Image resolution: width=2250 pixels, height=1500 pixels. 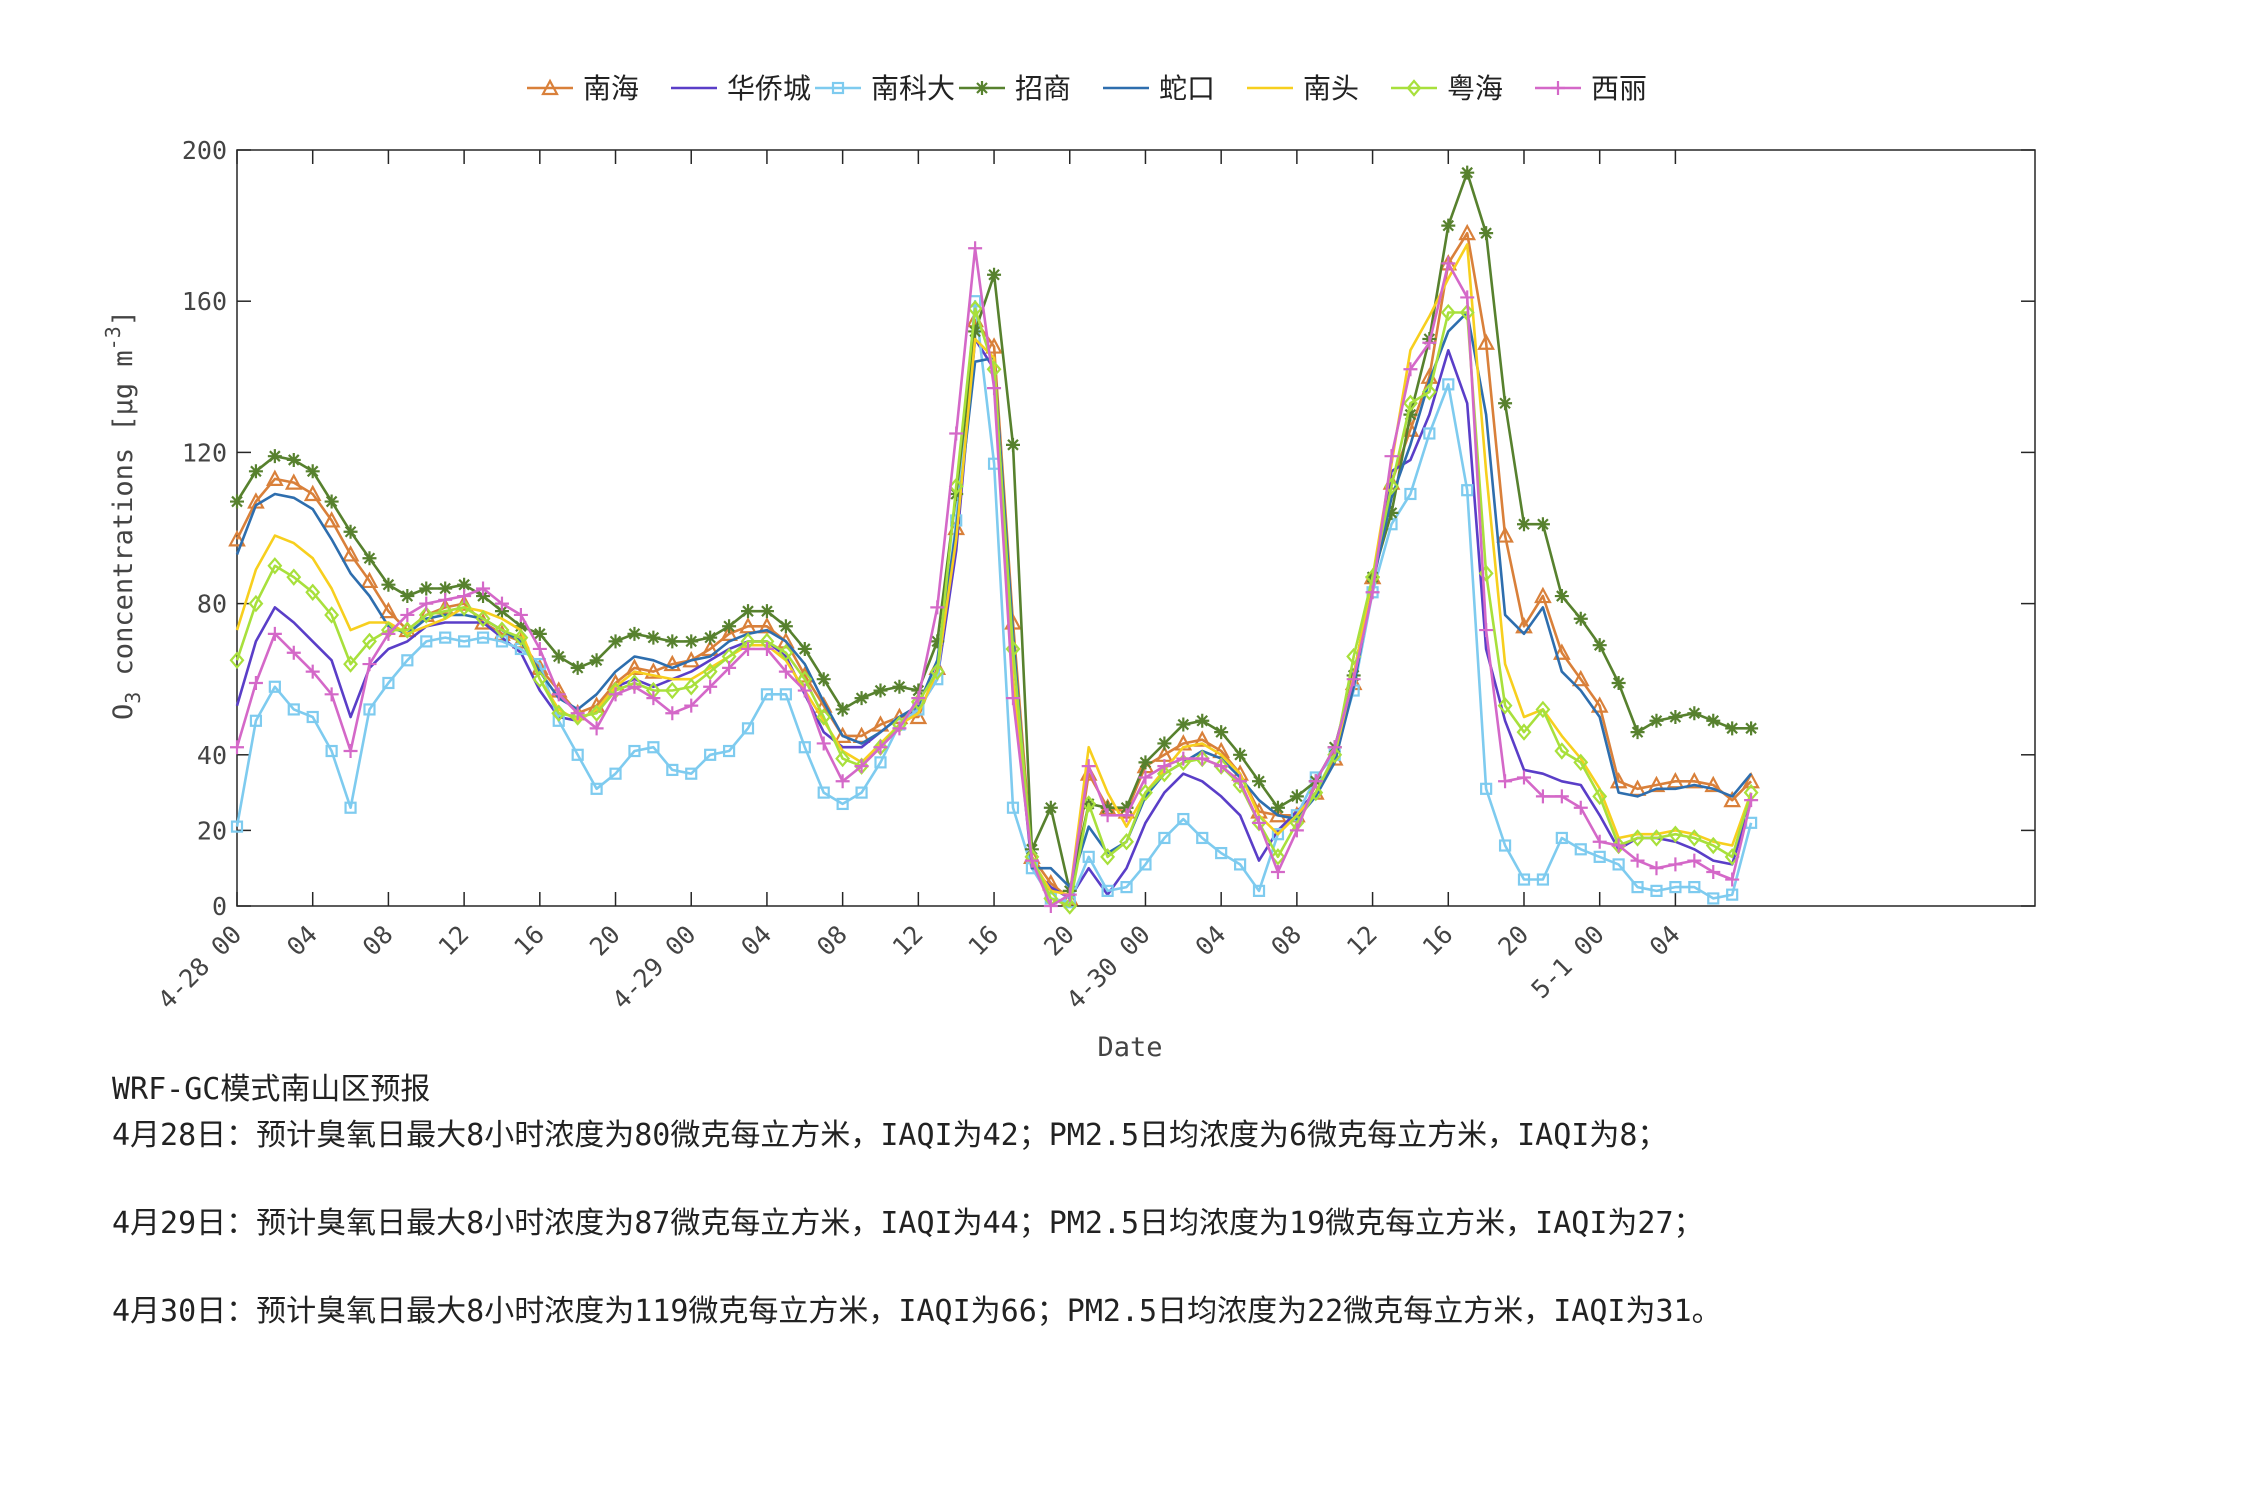 I want to click on legend-item: 招商, so click(x=1015, y=88).